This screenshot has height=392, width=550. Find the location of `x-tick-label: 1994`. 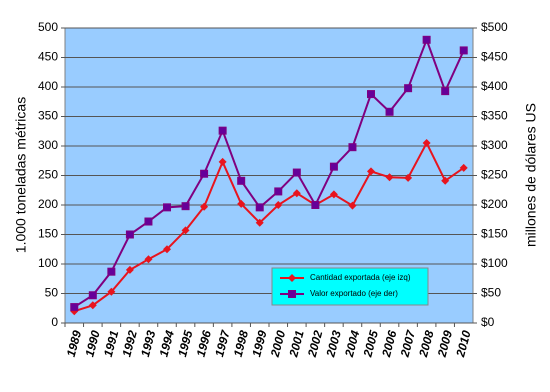

x-tick-label: 1994 is located at coordinates (167, 344).